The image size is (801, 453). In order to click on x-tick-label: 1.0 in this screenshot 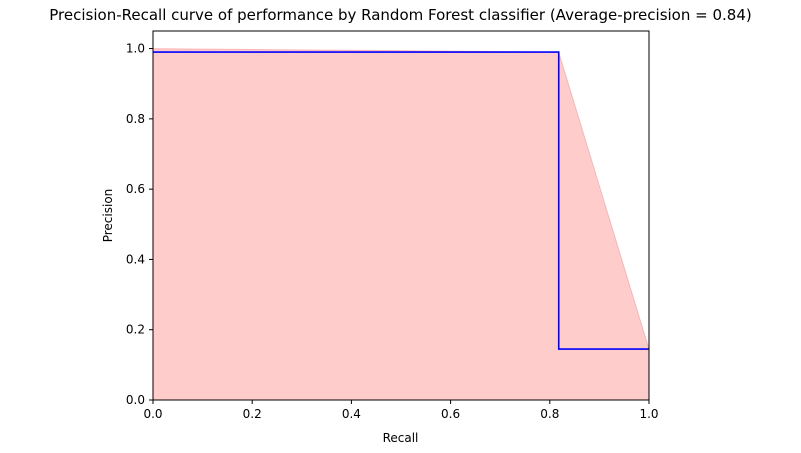, I will do `click(648, 414)`.